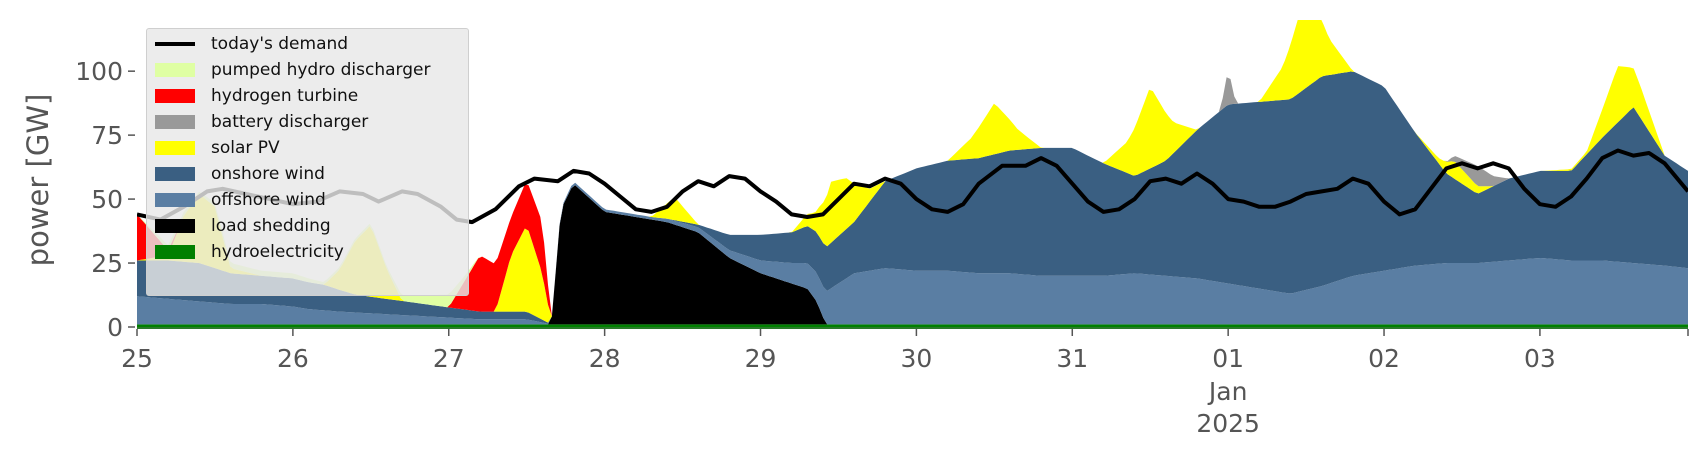  Describe the element at coordinates (115, 327) in the screenshot. I see `y-tick-label: 0` at that location.